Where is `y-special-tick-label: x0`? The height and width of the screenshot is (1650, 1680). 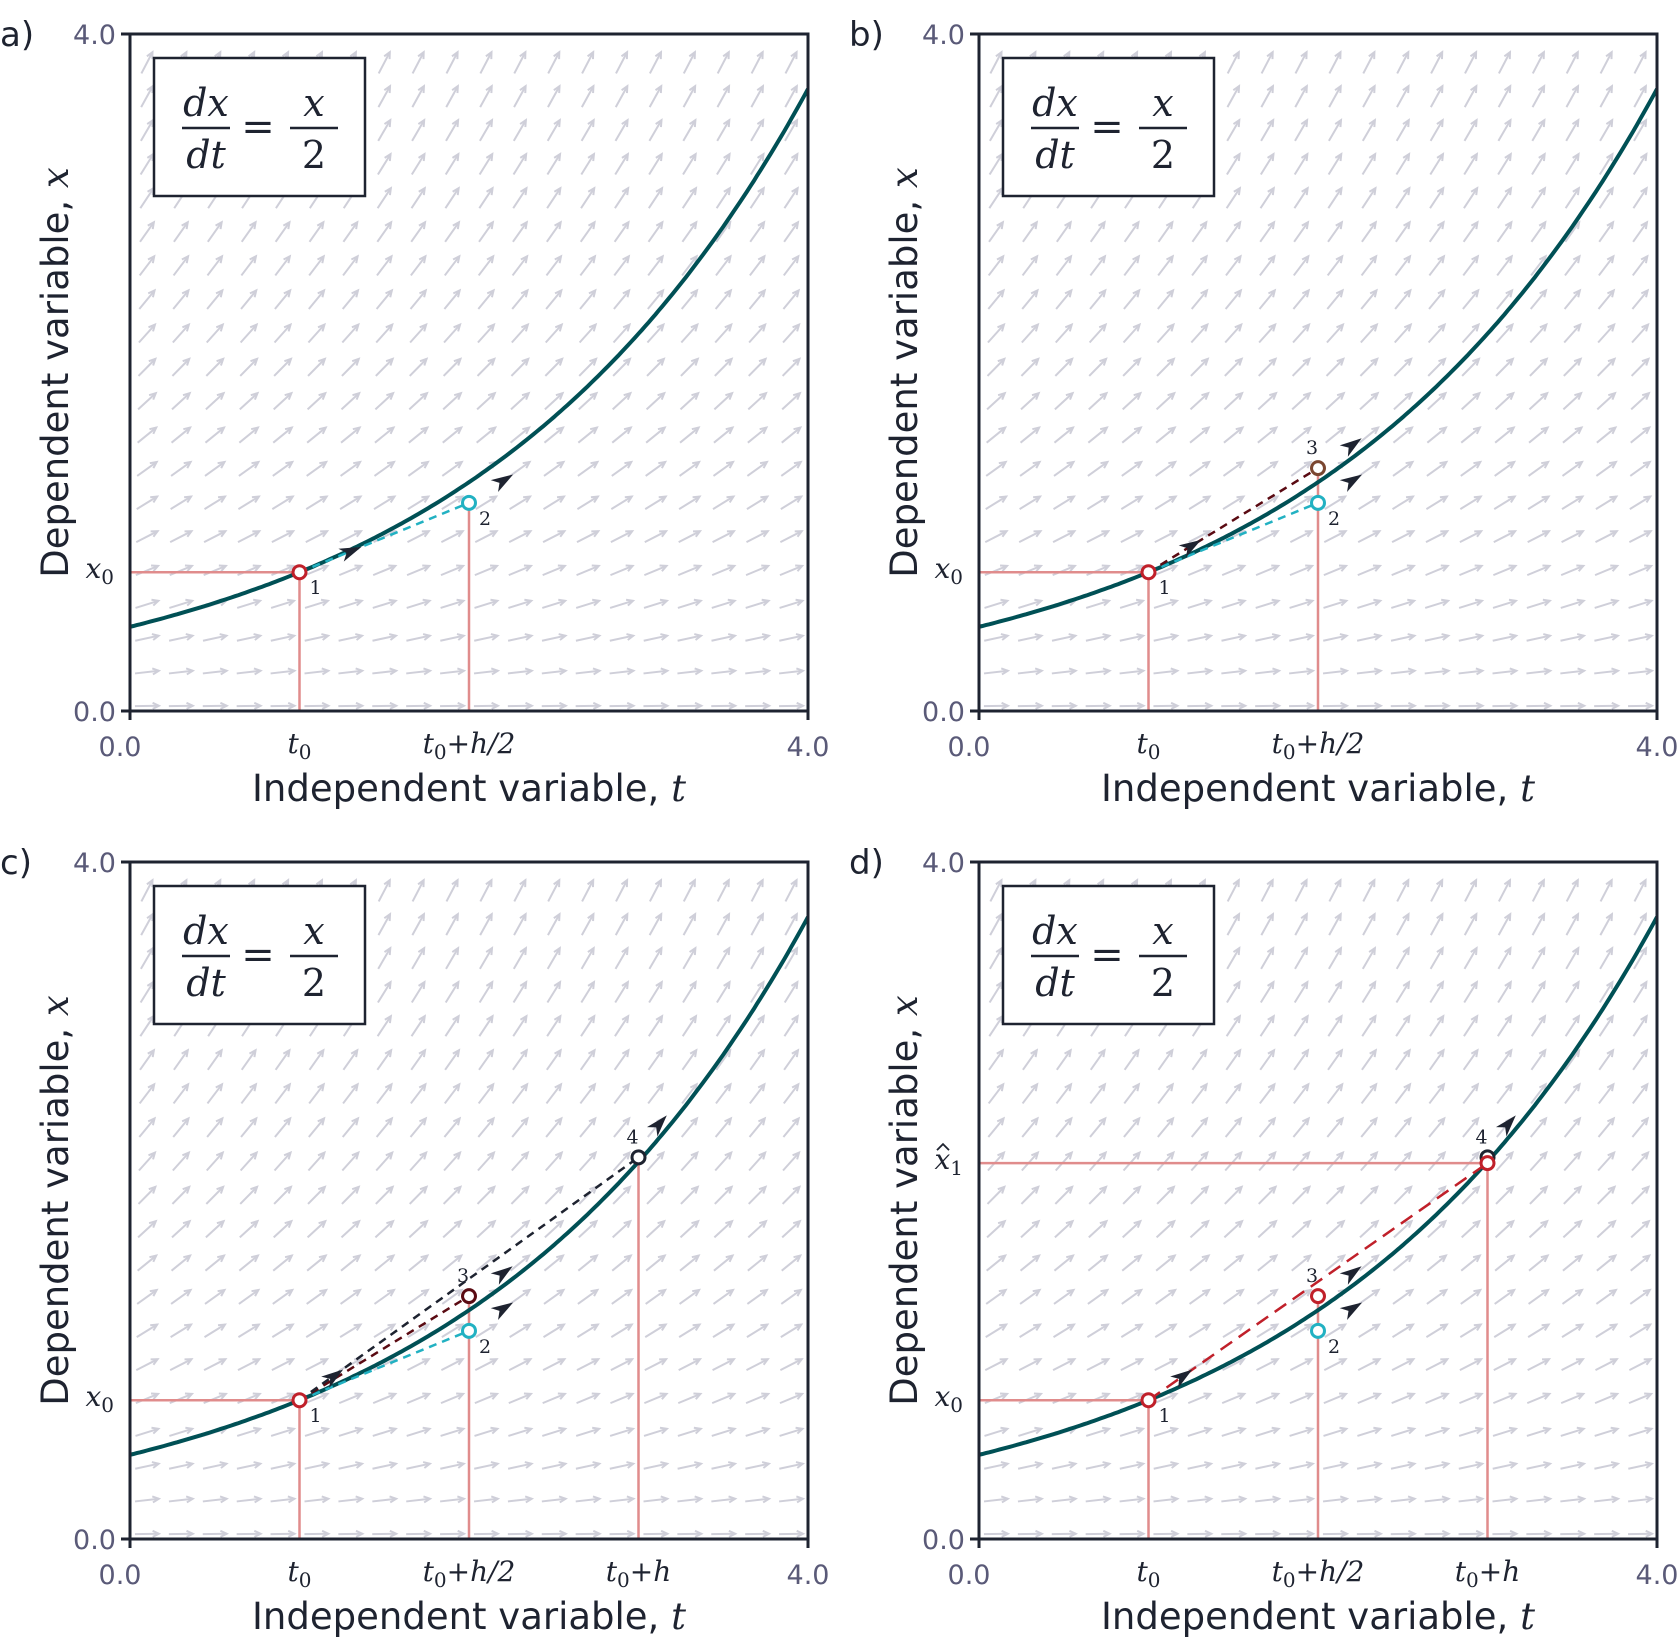 y-special-tick-label: x0 is located at coordinates (99, 1398).